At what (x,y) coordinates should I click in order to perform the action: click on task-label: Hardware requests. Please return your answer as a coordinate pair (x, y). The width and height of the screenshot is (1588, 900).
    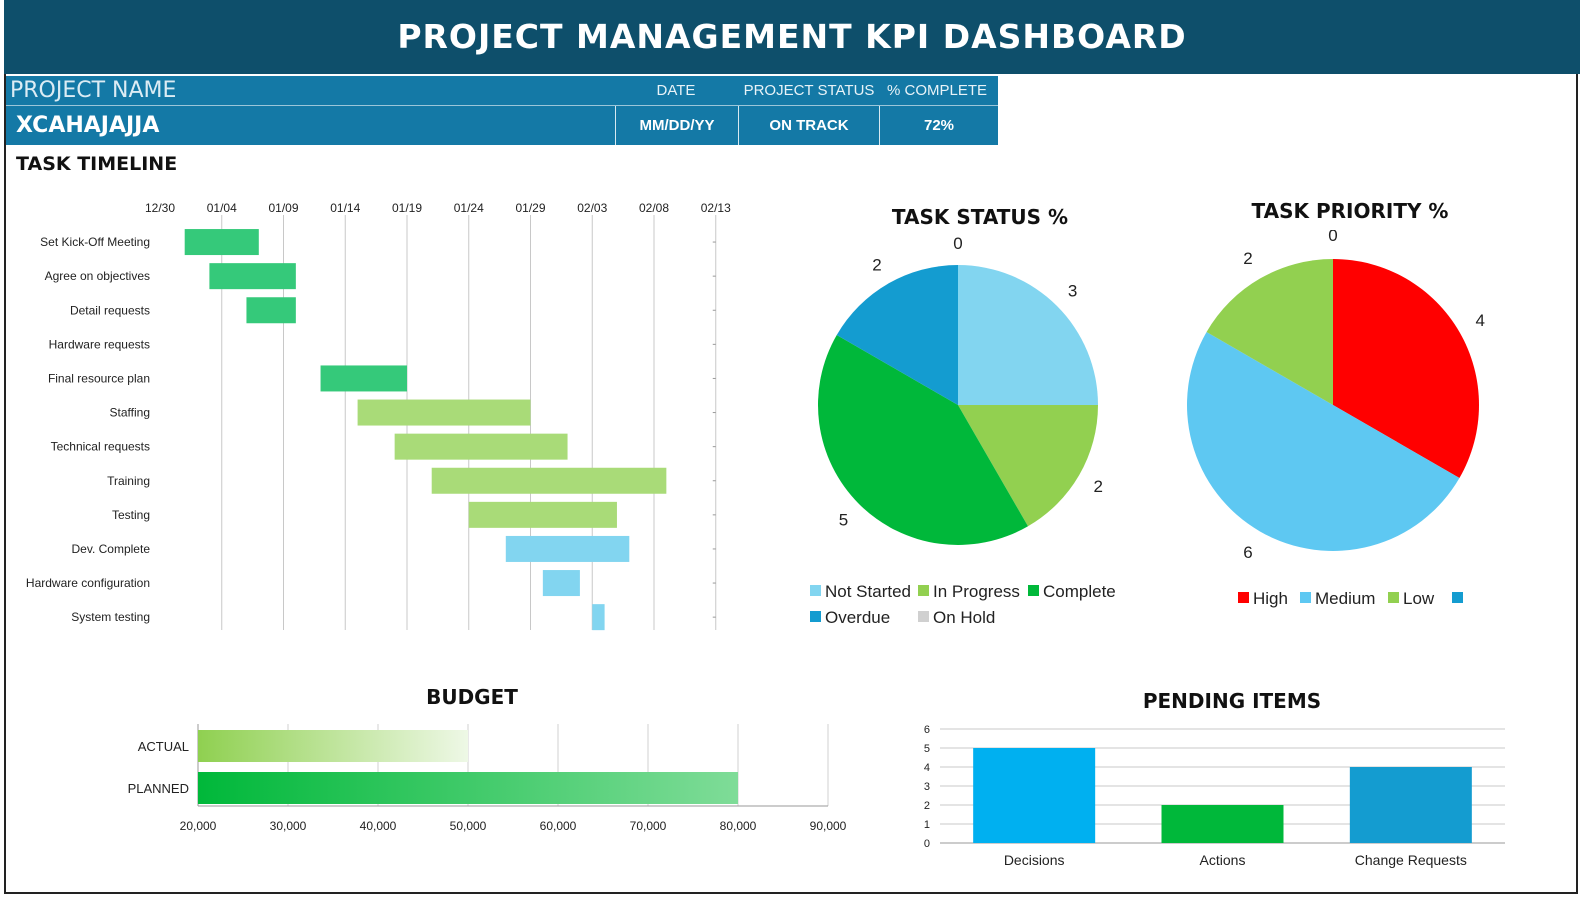
    Looking at the image, I should click on (99, 344).